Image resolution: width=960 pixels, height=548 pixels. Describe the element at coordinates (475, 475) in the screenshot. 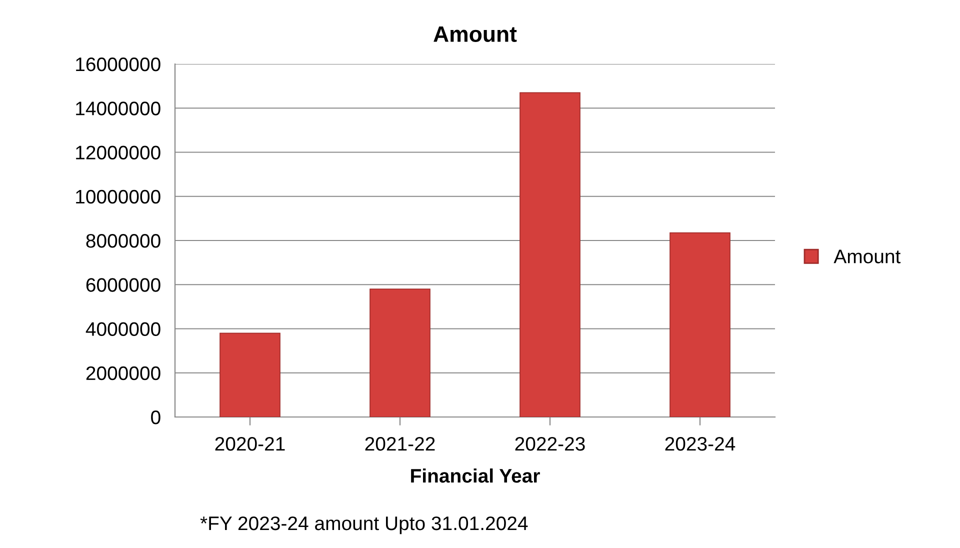

I see `x-axis-title: Financial Year` at that location.